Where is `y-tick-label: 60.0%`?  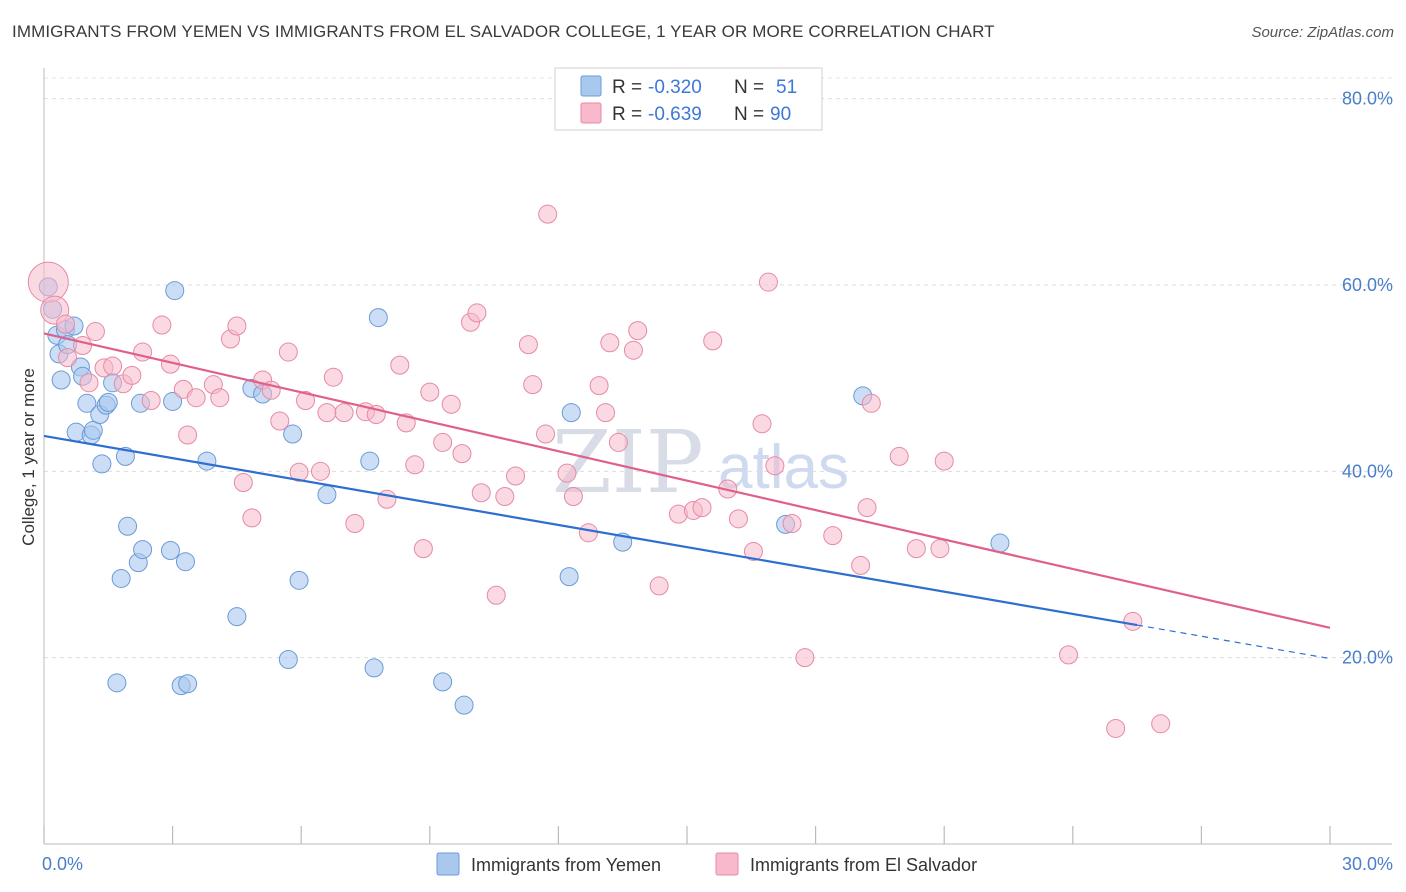
y-tick-label: 60.0% is located at coordinates (1367, 285).